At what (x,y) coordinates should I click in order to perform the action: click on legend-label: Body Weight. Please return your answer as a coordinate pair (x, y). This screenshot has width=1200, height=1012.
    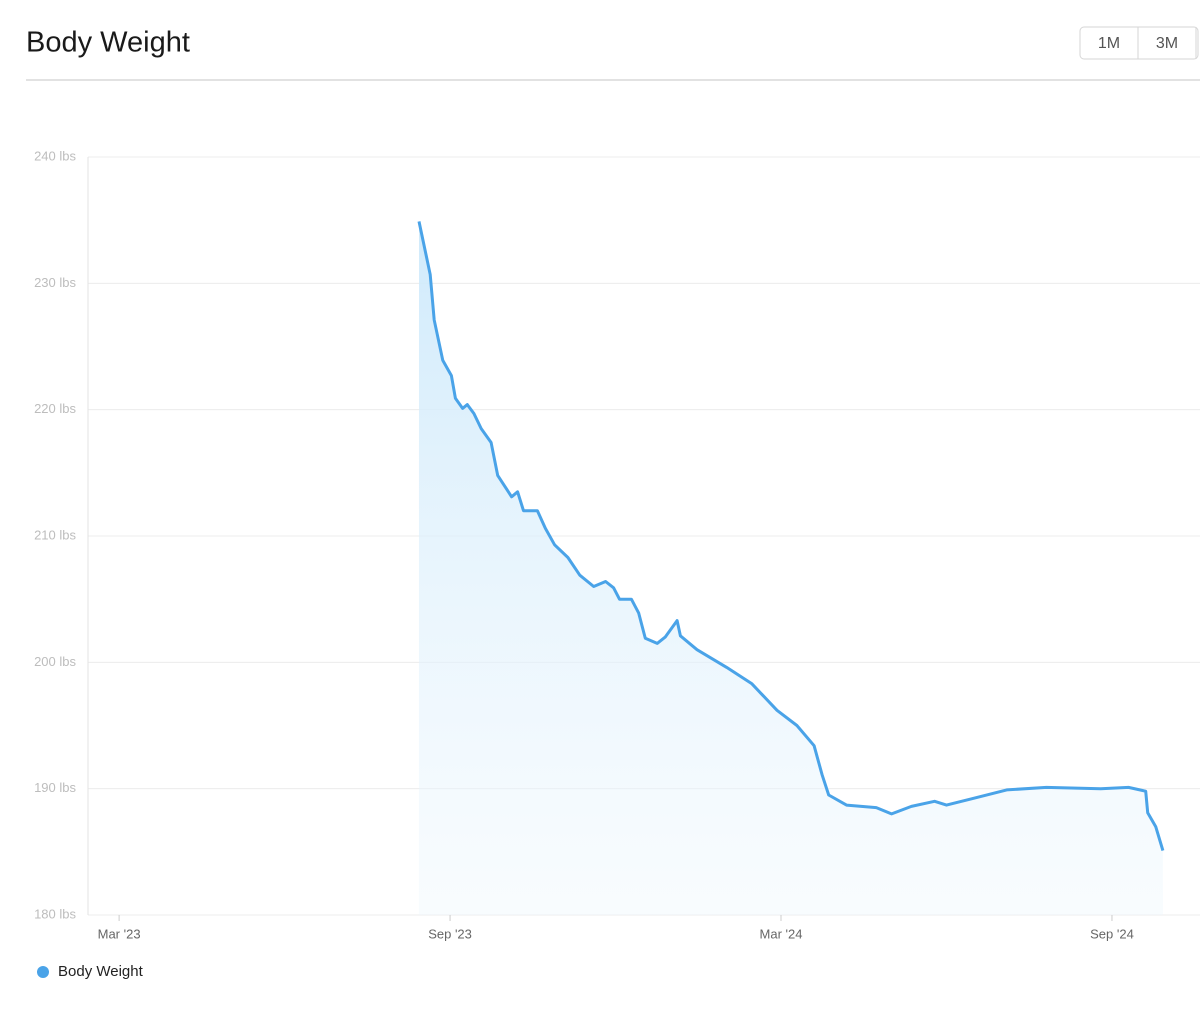
    Looking at the image, I should click on (101, 971).